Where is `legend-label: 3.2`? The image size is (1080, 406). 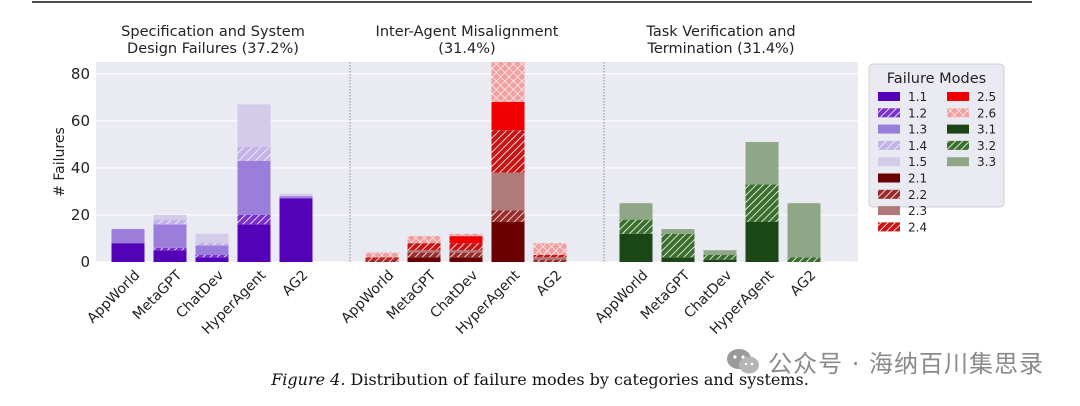 legend-label: 3.2 is located at coordinates (986, 146).